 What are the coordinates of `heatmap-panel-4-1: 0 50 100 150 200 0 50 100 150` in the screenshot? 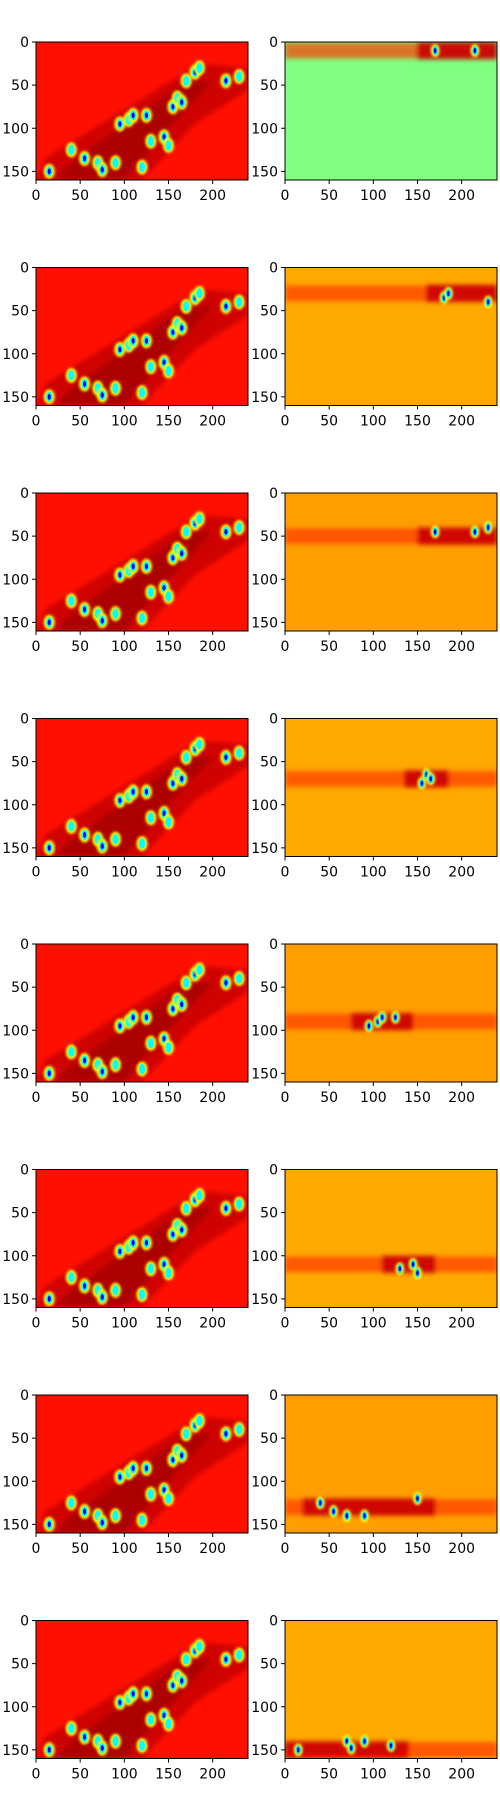 It's located at (374, 1021).